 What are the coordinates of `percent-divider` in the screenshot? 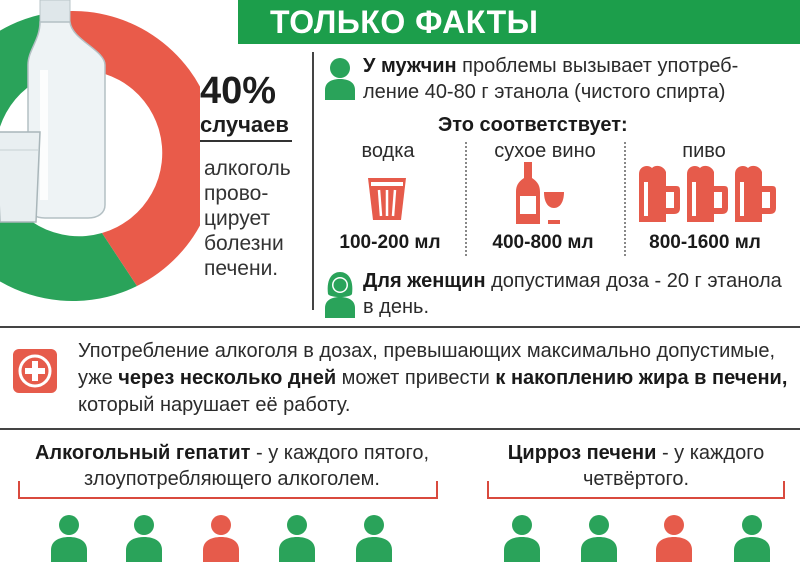 It's located at (246, 141).